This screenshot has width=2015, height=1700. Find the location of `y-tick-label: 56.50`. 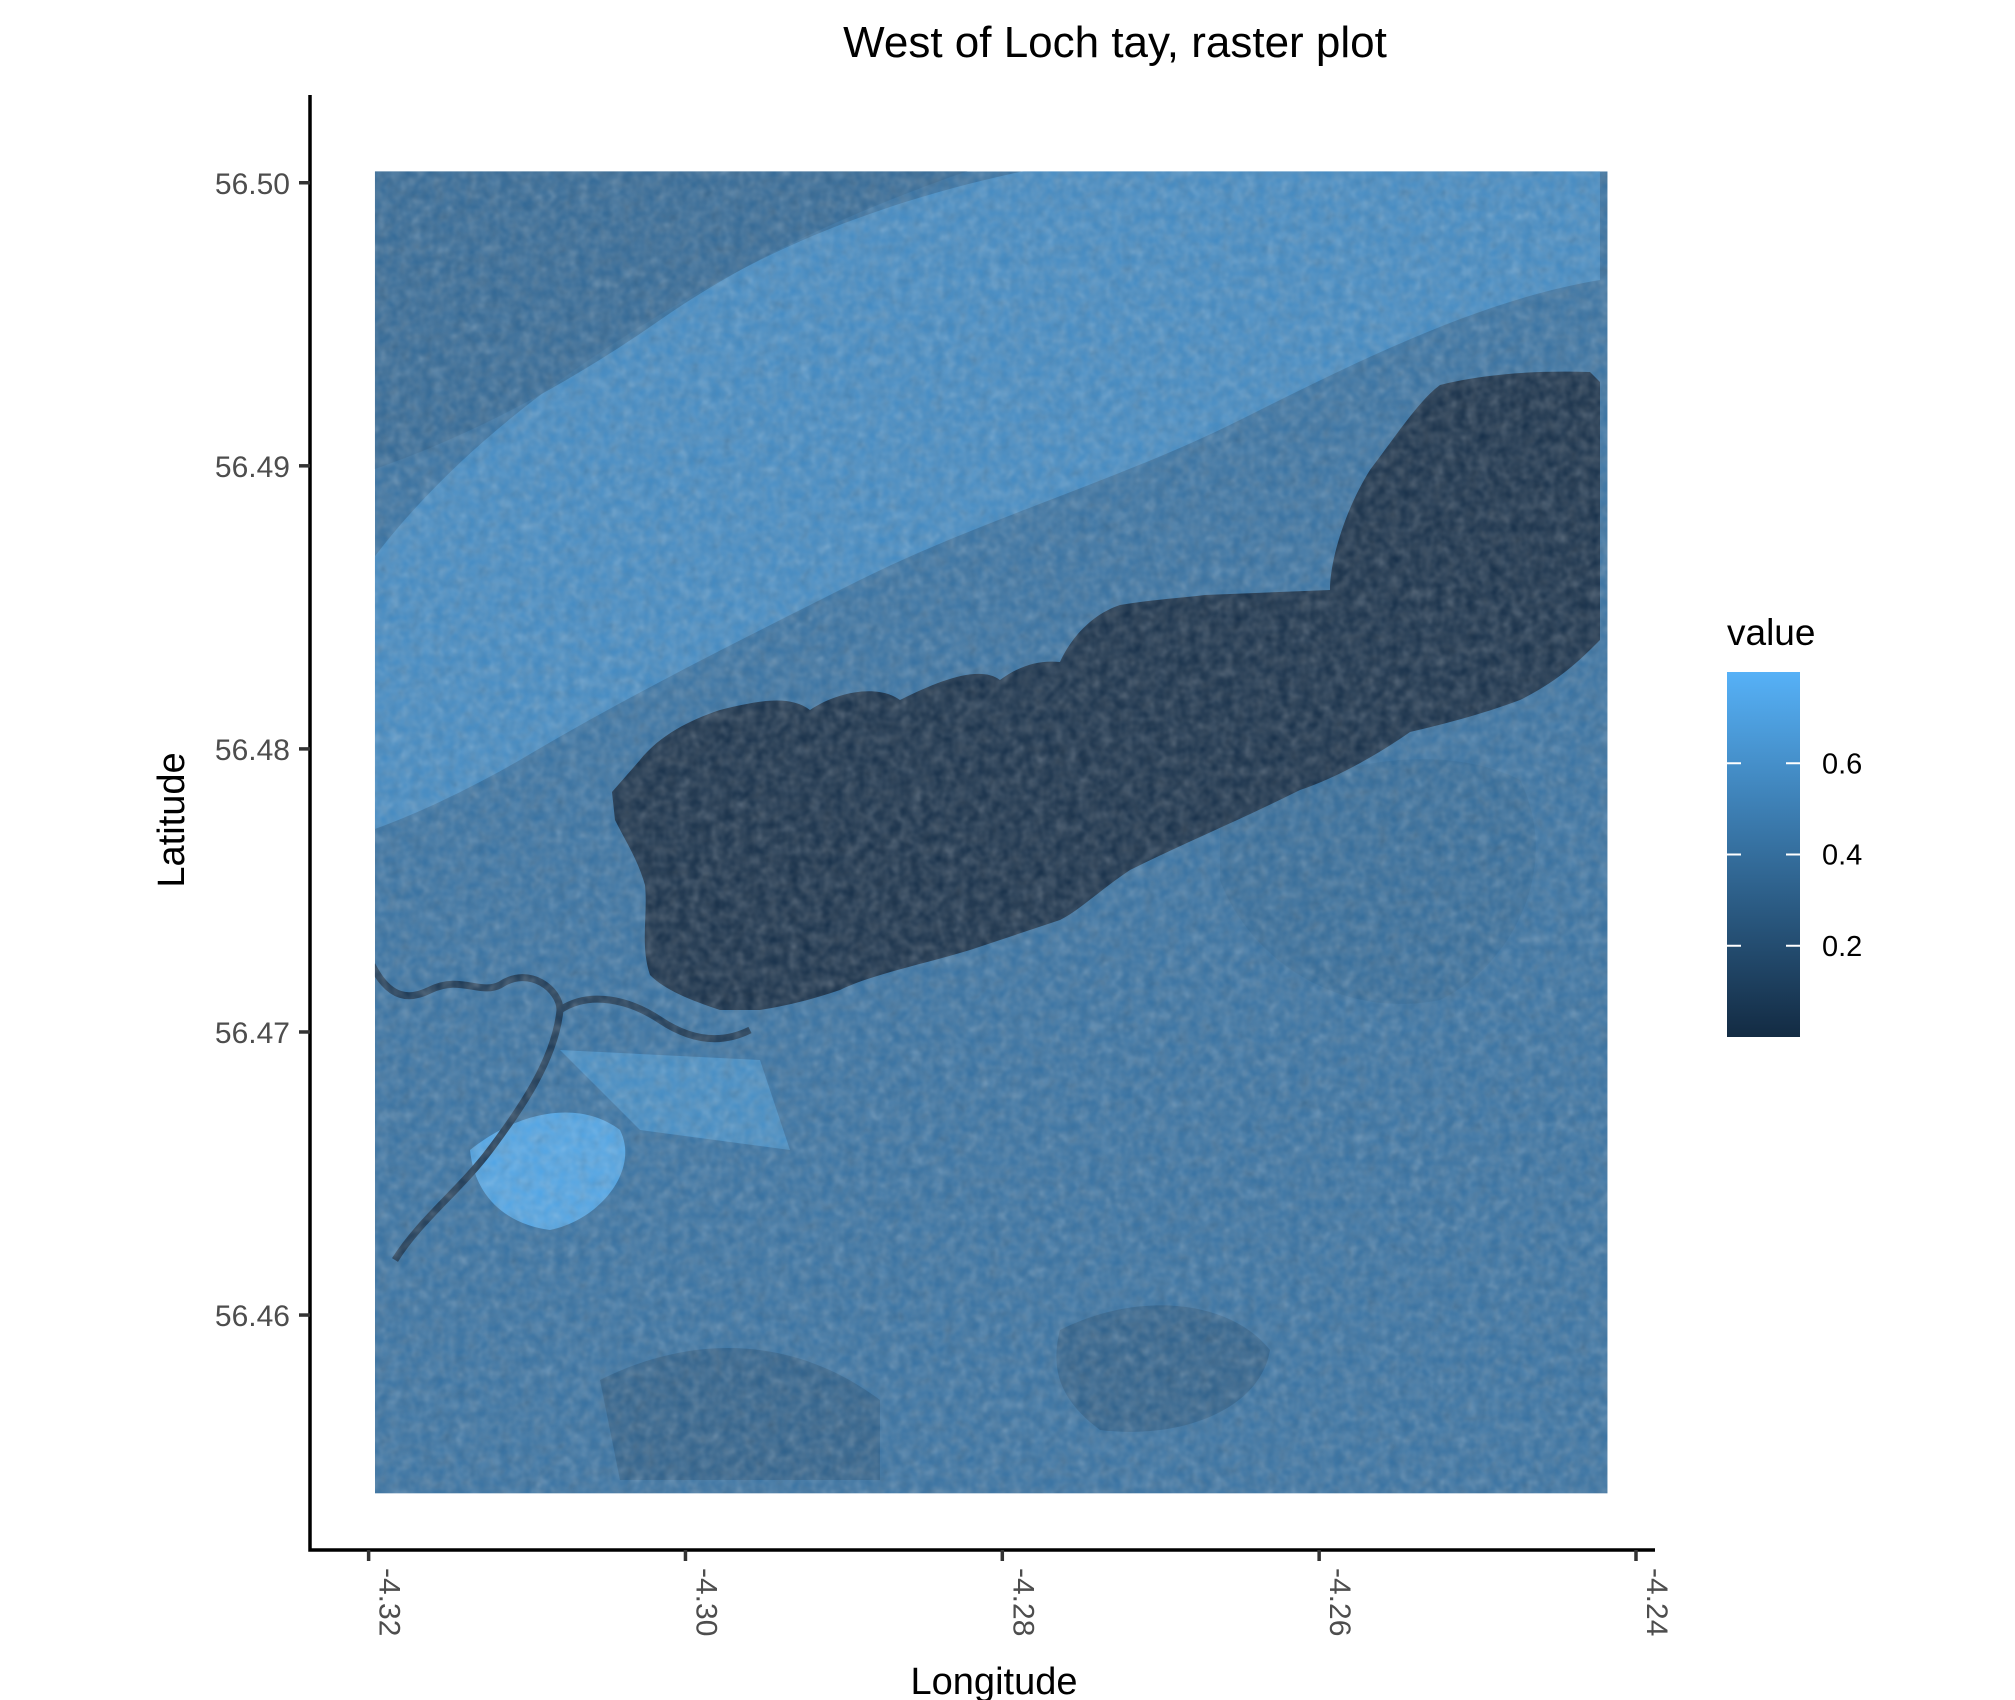

y-tick-label: 56.50 is located at coordinates (252, 184).